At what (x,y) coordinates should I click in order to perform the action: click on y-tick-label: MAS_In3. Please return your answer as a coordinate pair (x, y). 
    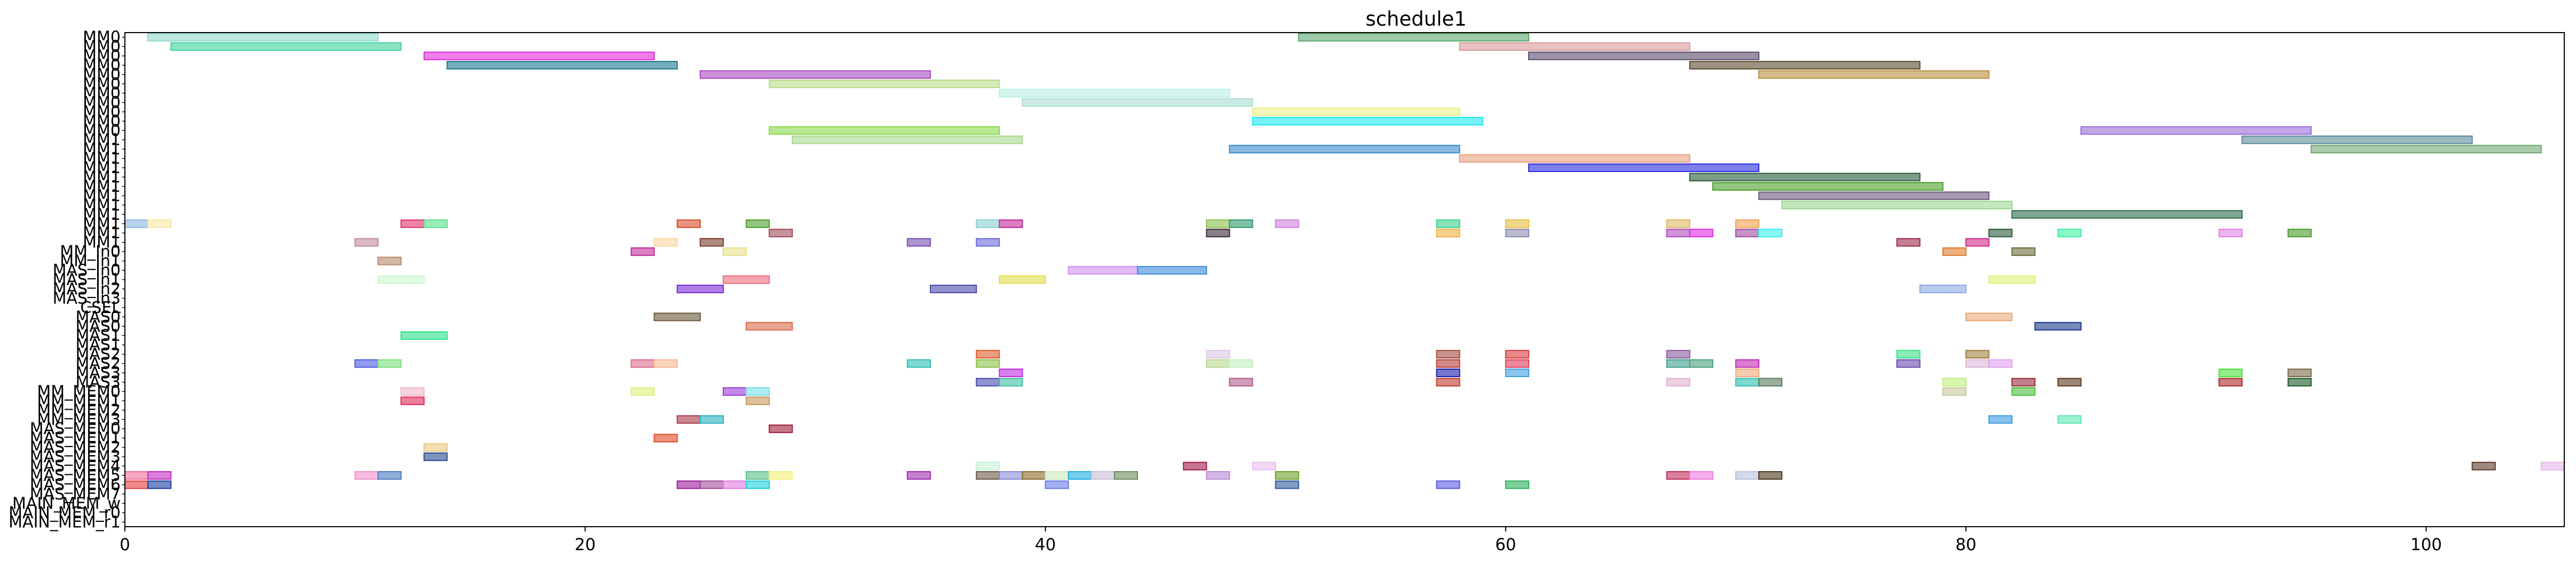
    Looking at the image, I should click on (87, 298).